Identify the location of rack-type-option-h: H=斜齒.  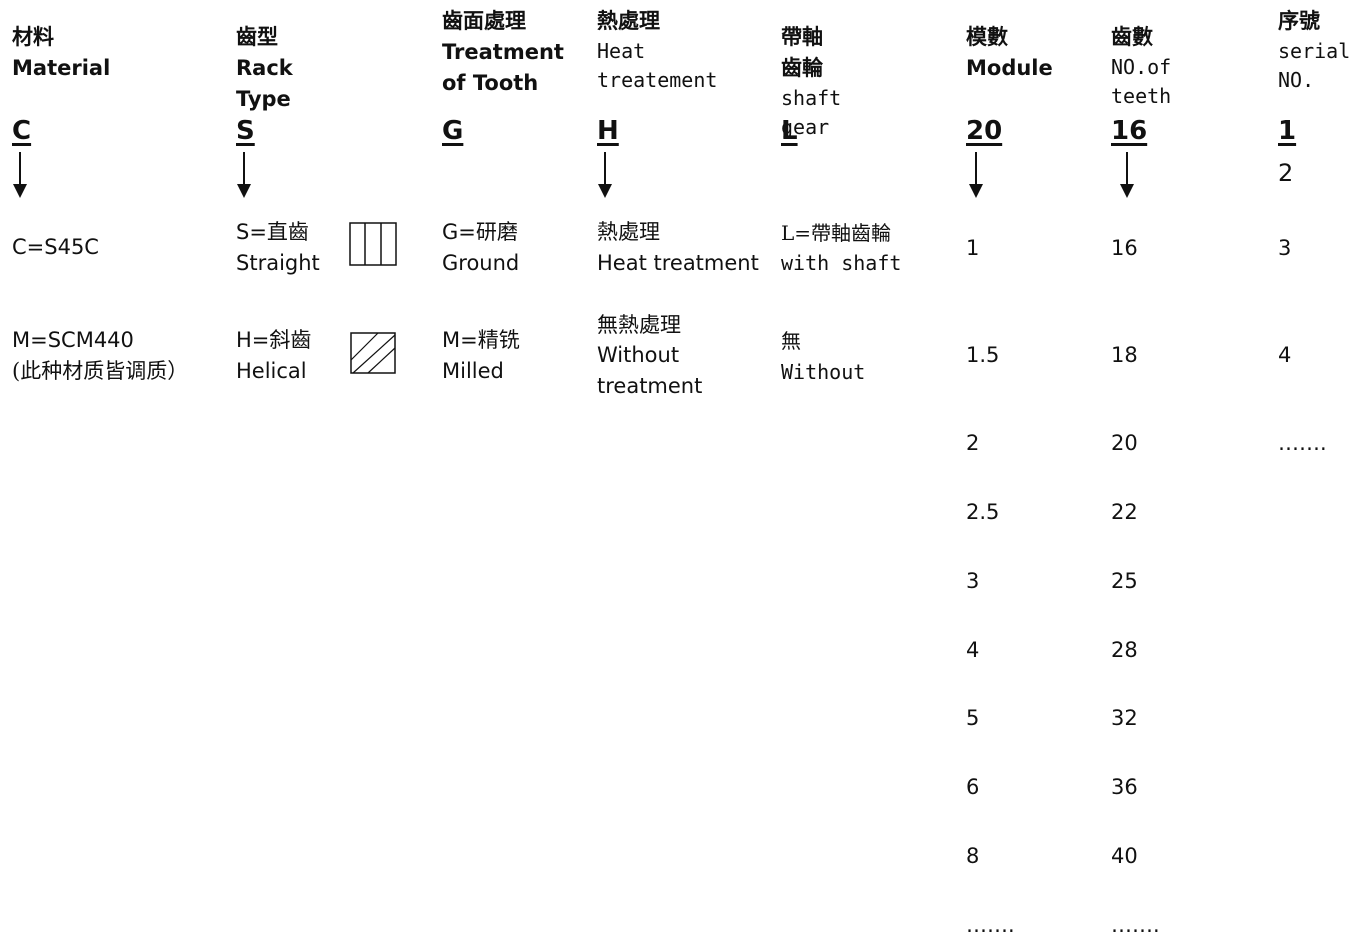
(274, 340).